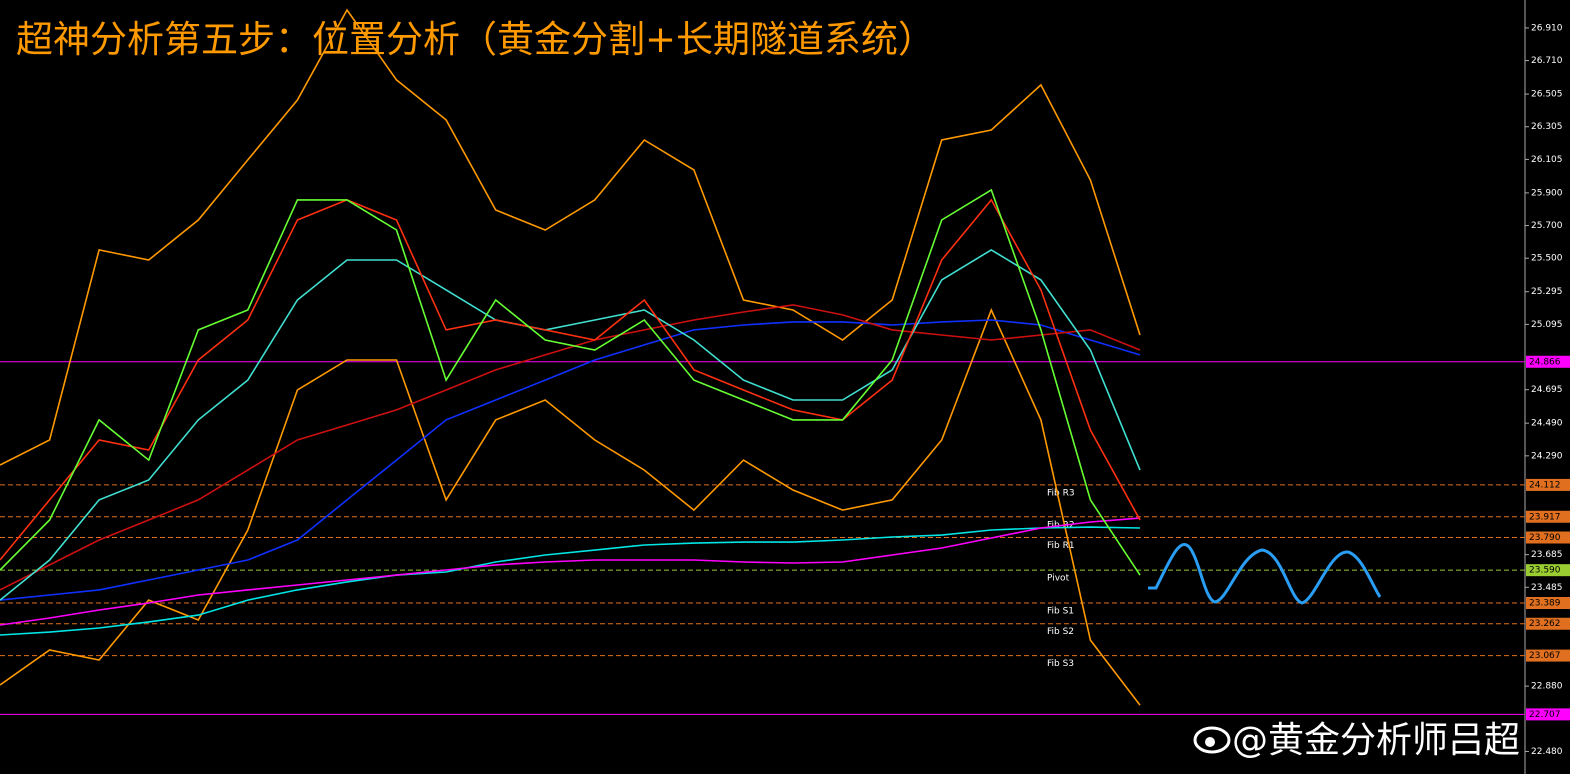 The height and width of the screenshot is (774, 1570). What do you see at coordinates (1060, 611) in the screenshot?
I see `level-name: Fib S1` at bounding box center [1060, 611].